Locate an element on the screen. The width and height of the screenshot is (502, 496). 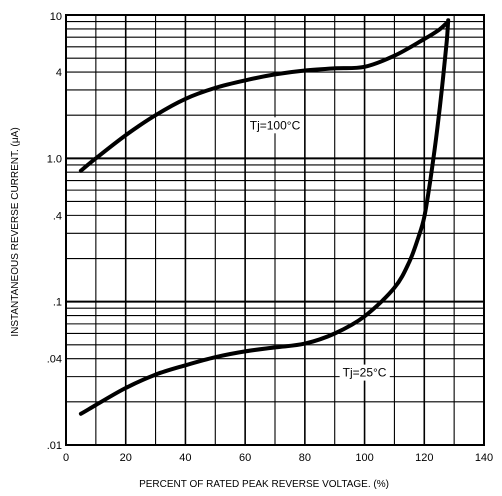
x-tick-label: 40 is located at coordinates (185, 458).